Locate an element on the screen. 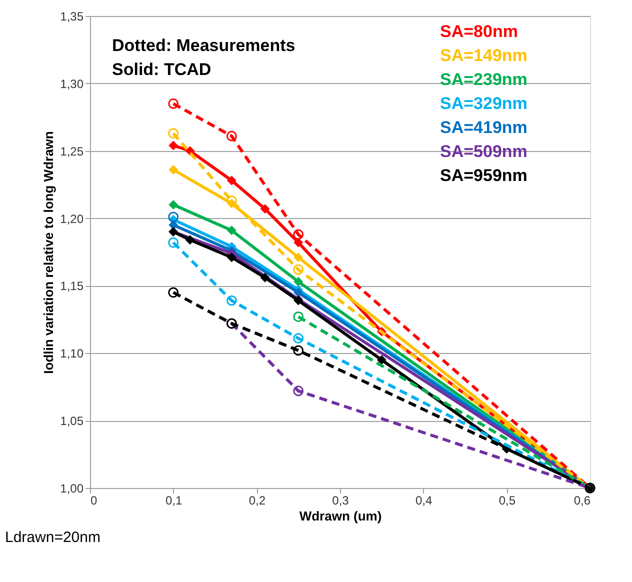 Image resolution: width=632 pixels, height=582 pixels. x-axis-title: Wdrawn (um) is located at coordinates (340, 516).